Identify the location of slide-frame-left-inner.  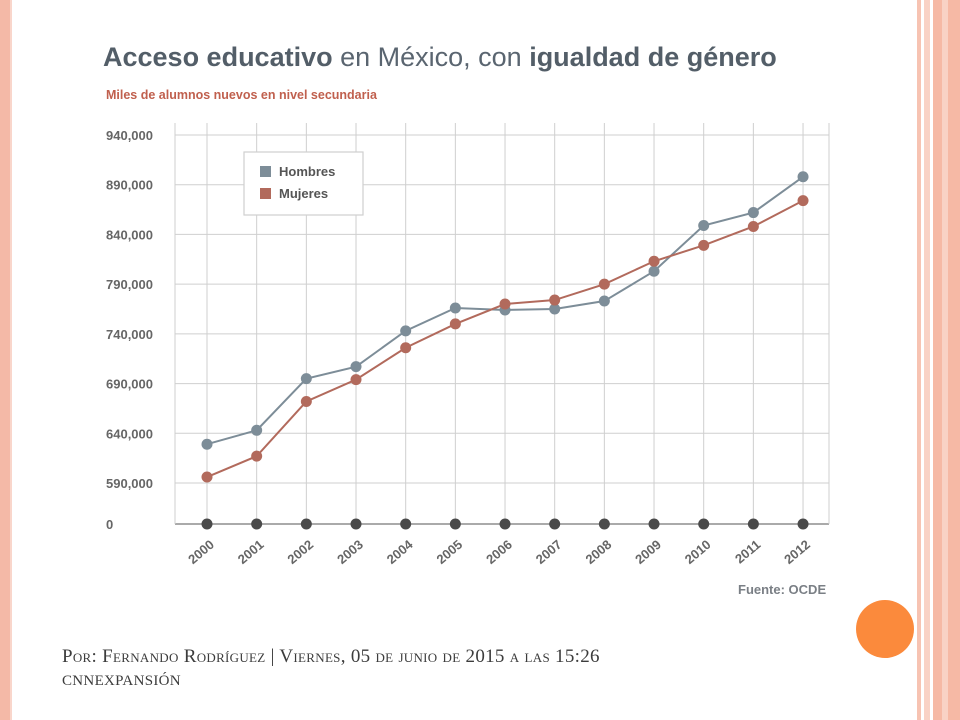
(11, 360).